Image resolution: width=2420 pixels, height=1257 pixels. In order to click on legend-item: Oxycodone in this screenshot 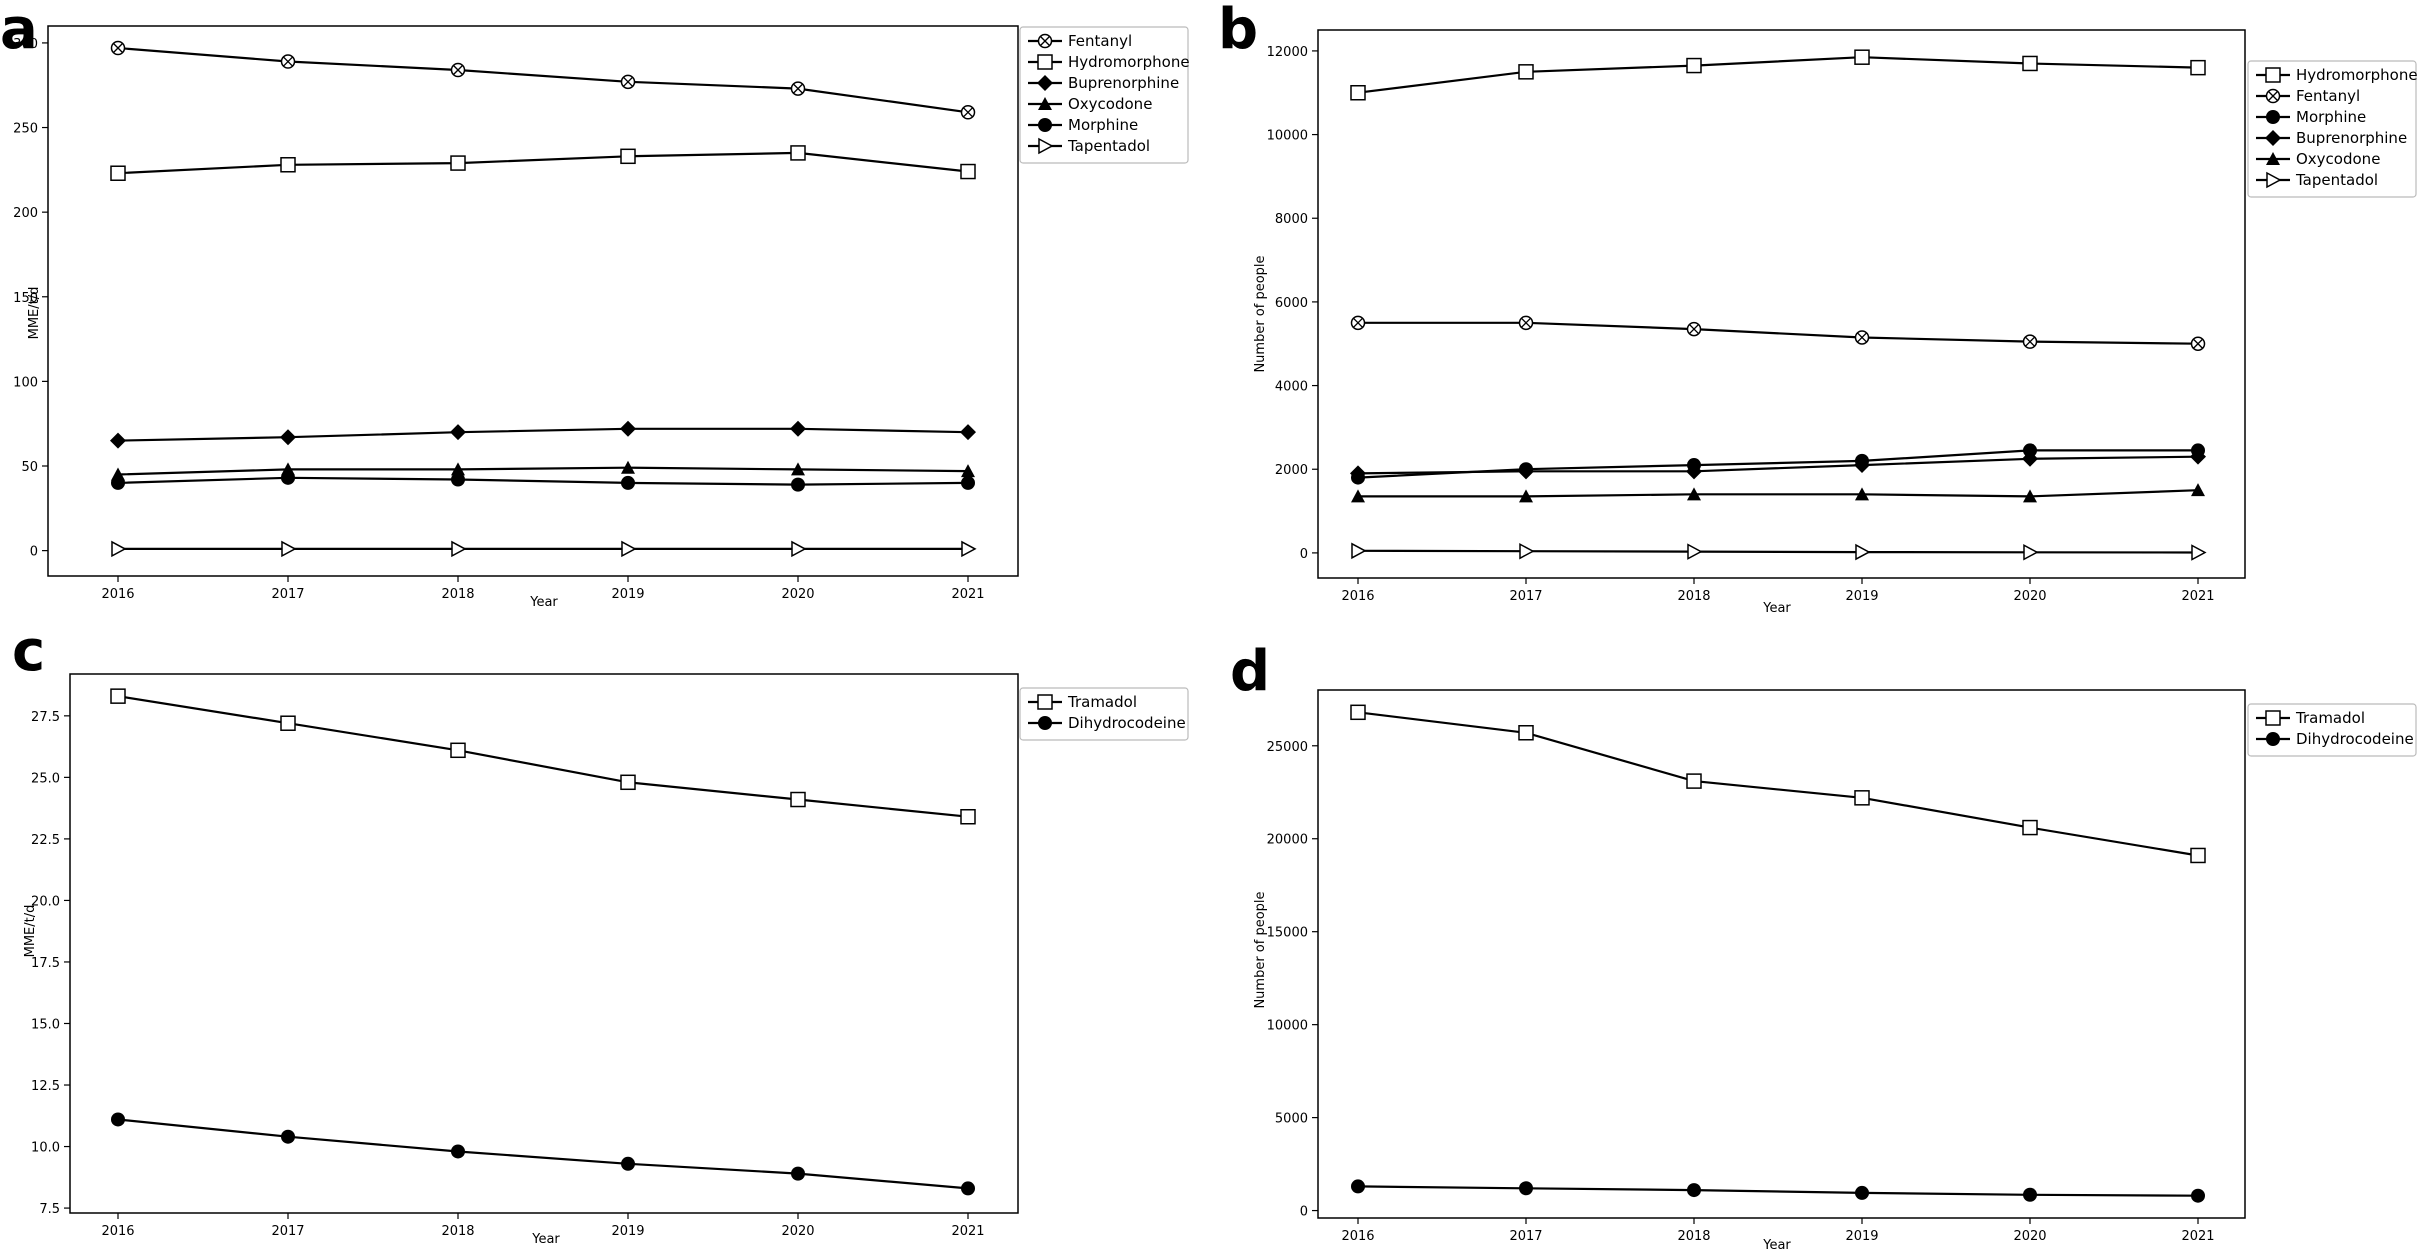, I will do `click(2318, 159)`.